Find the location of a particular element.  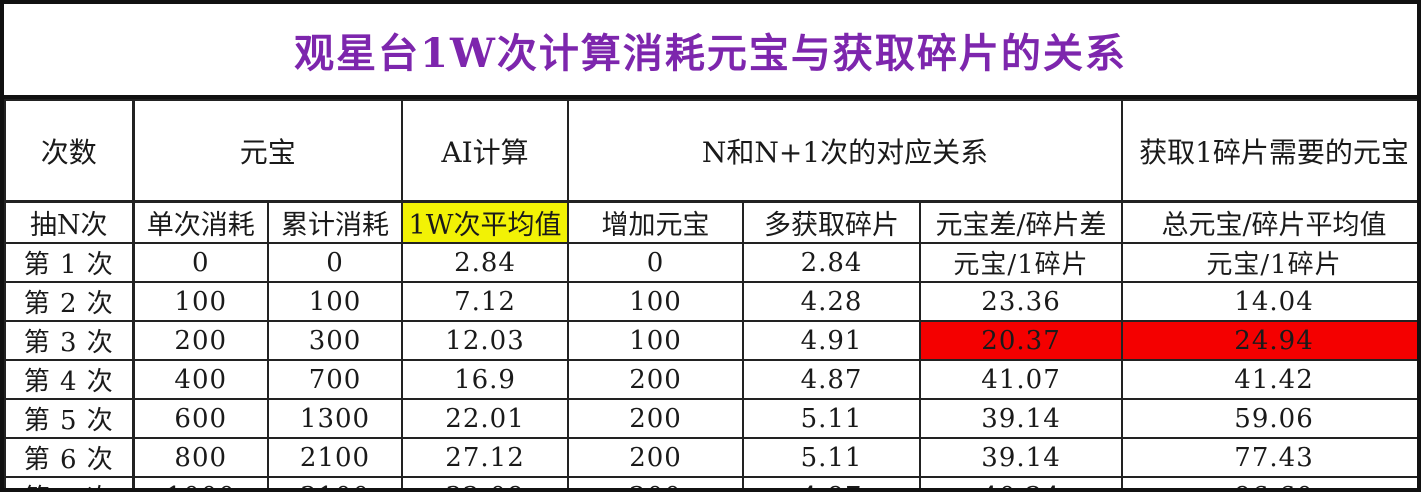

data-cell: 600 is located at coordinates (200, 418).